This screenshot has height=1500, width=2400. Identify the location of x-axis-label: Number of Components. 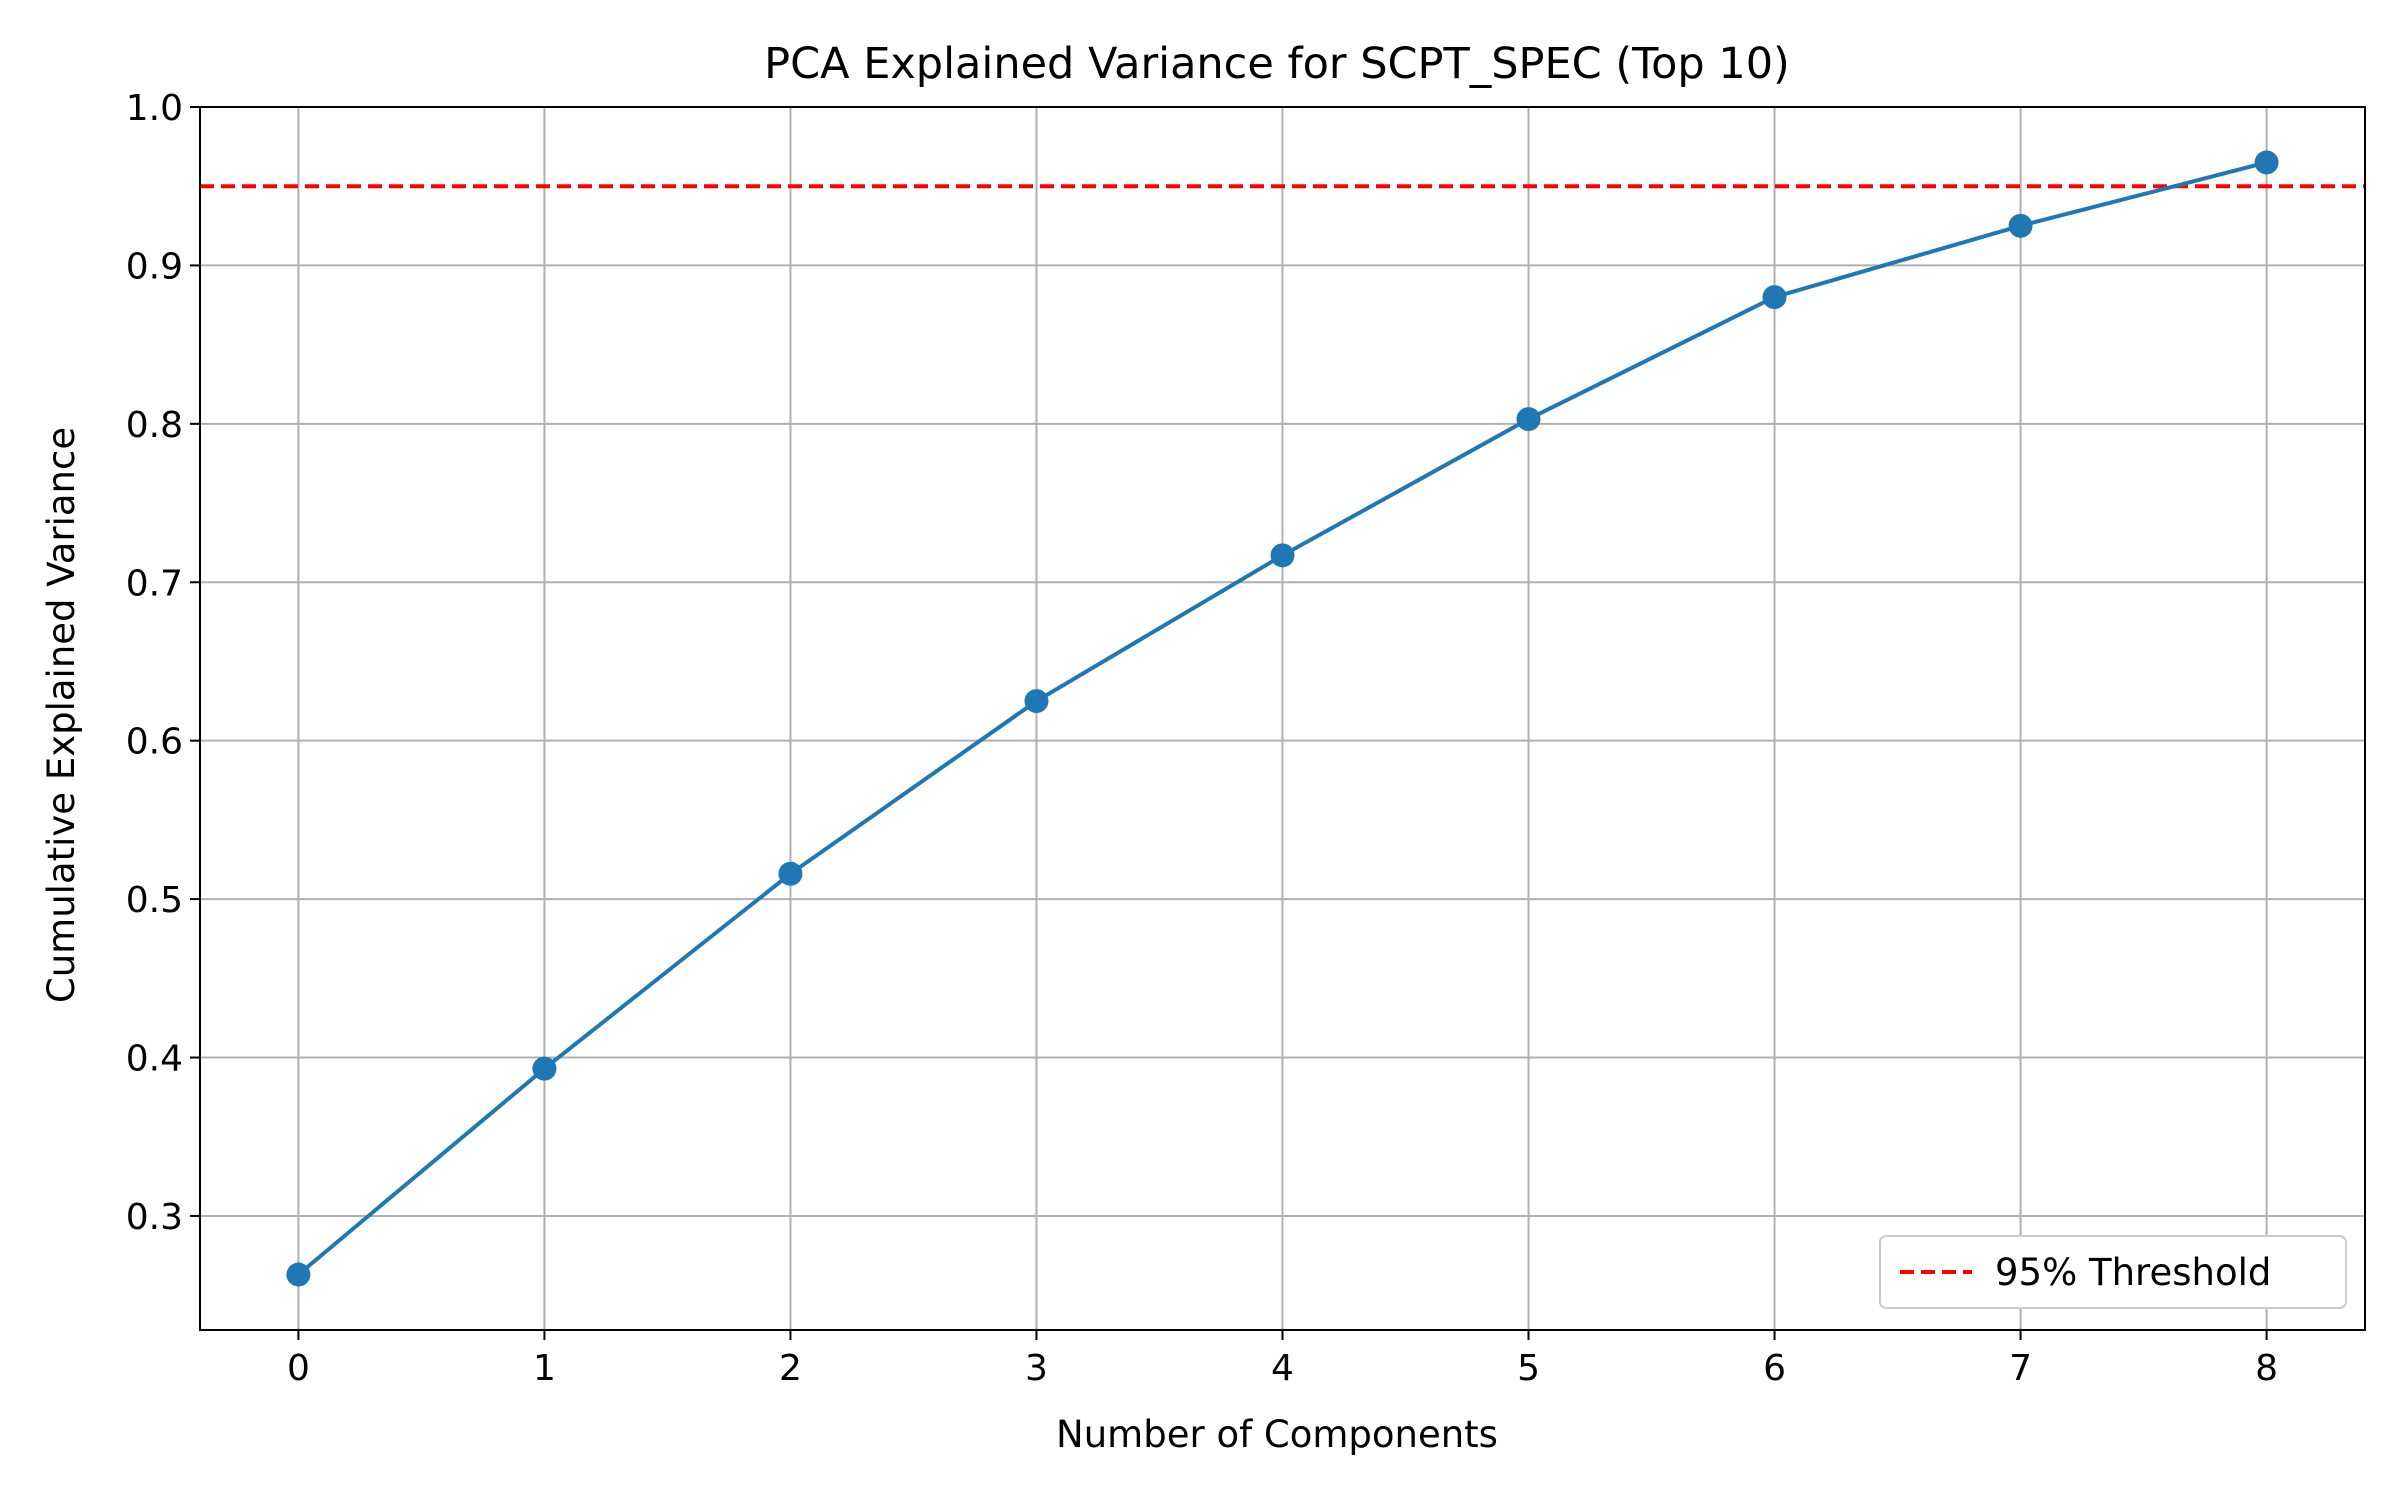
(1277, 1434).